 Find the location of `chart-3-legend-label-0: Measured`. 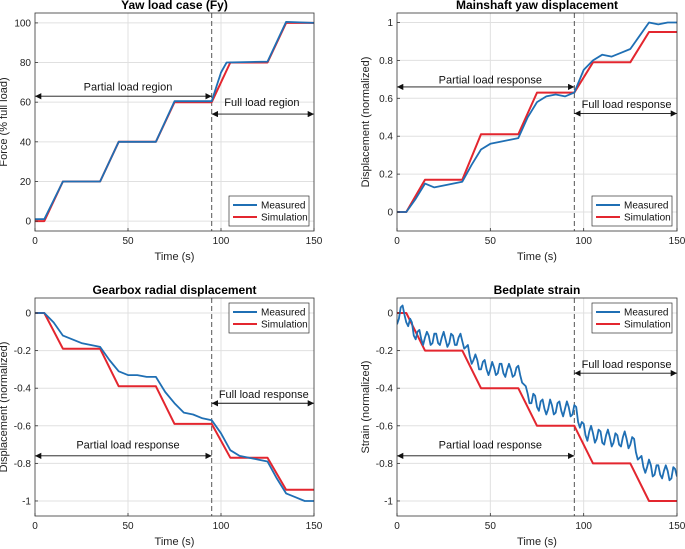

chart-3-legend-label-0: Measured is located at coordinates (283, 313).